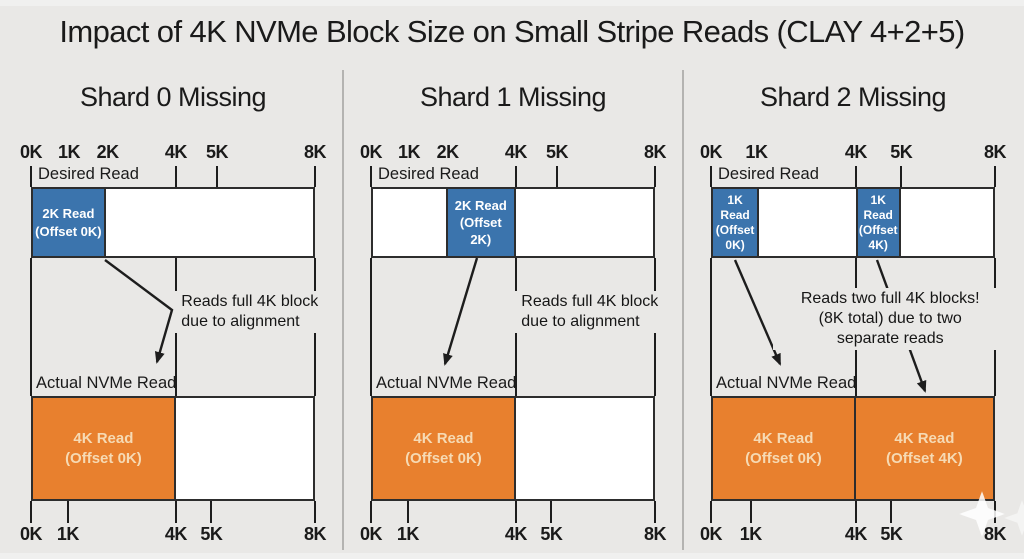 This screenshot has width=1024, height=559. What do you see at coordinates (853, 97) in the screenshot?
I see `panel-title: Shard 2 Missing` at bounding box center [853, 97].